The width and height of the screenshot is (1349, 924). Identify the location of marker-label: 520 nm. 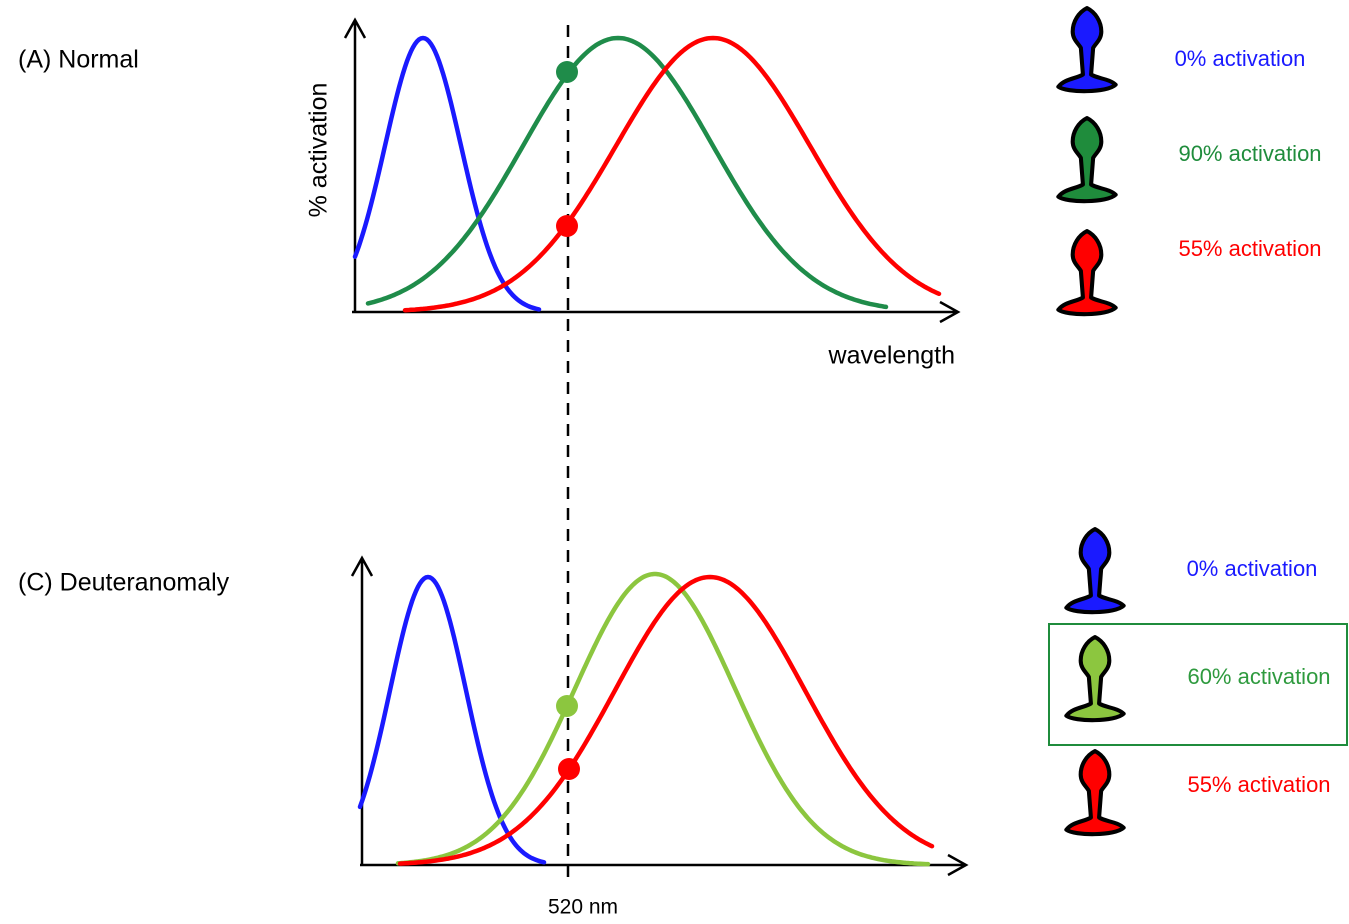
(583, 907).